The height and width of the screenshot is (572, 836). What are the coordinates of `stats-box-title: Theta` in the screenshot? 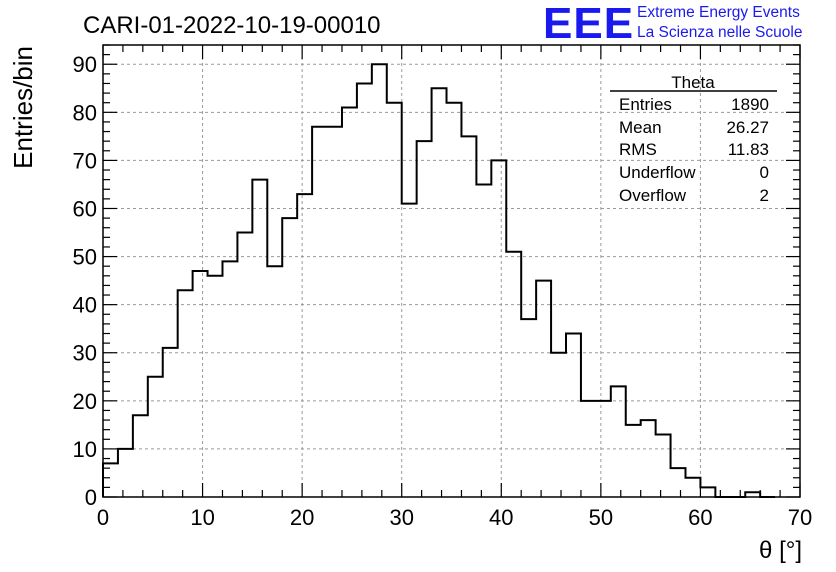 It's located at (693, 82).